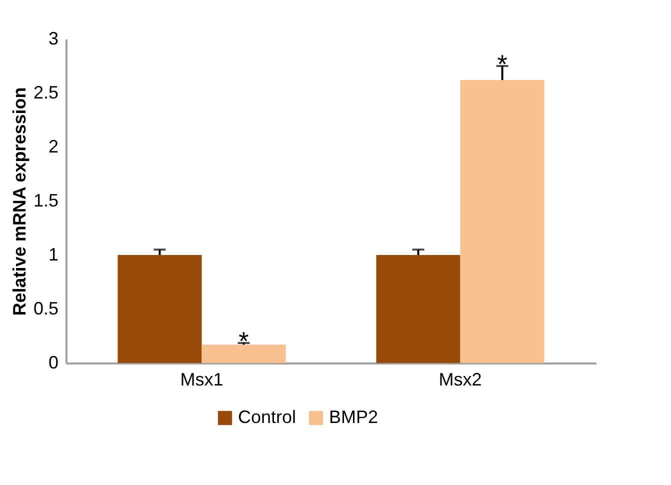  What do you see at coordinates (353, 417) in the screenshot?
I see `legend-label: BMP2` at bounding box center [353, 417].